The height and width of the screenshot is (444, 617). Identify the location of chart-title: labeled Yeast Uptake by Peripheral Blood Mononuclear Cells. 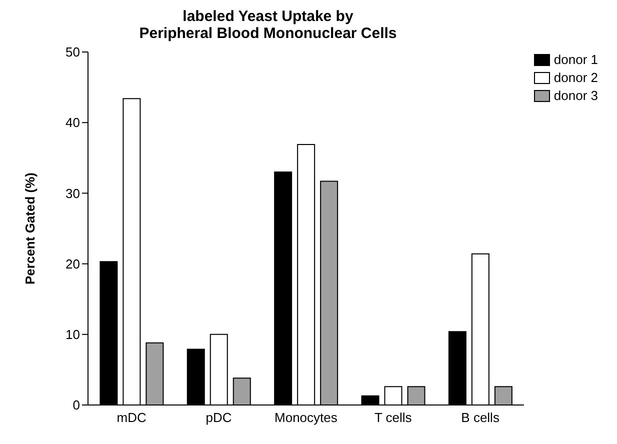
(268, 25).